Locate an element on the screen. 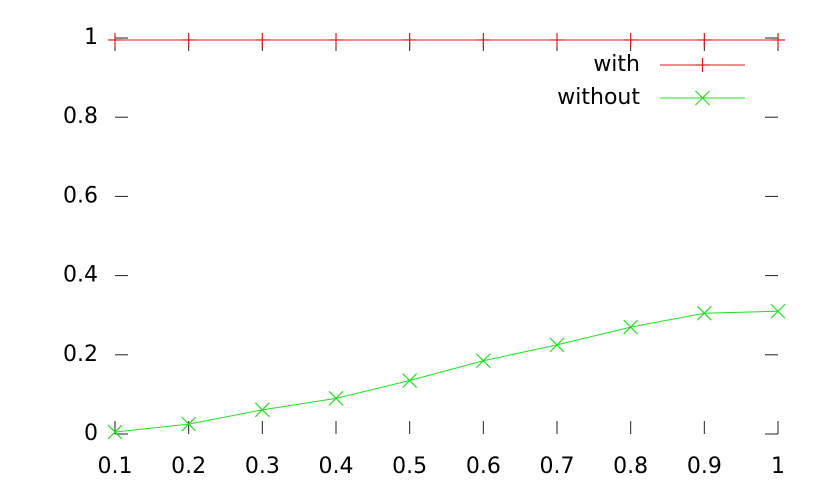 This screenshot has width=830, height=498. y-tick-label: 1 is located at coordinates (91, 37).